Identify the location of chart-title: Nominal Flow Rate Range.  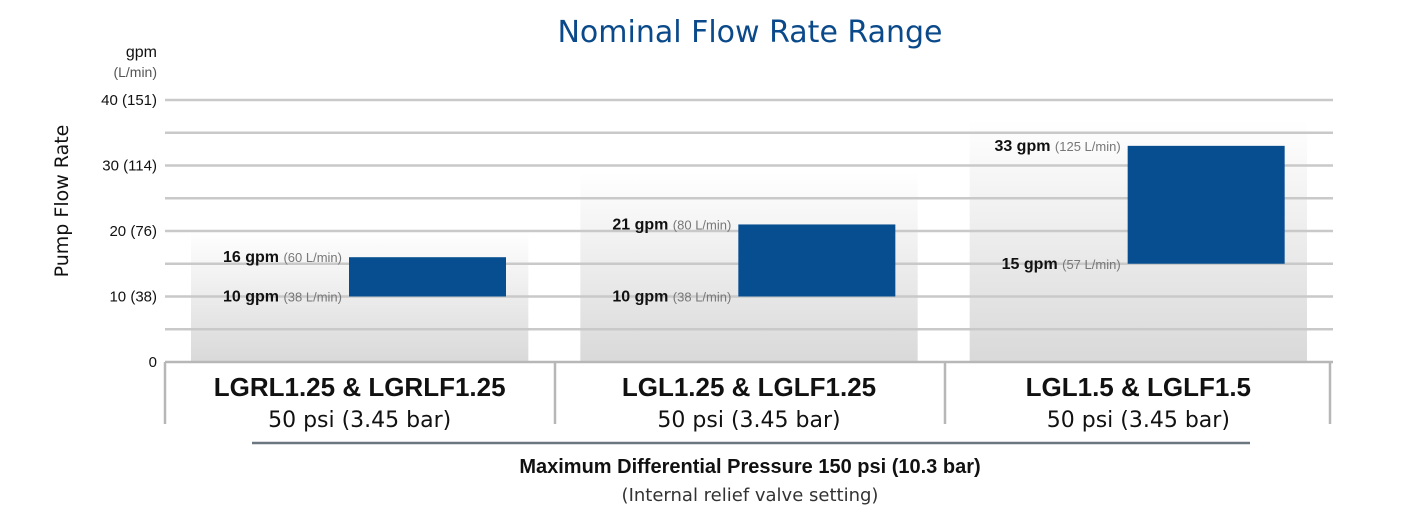
(749, 32).